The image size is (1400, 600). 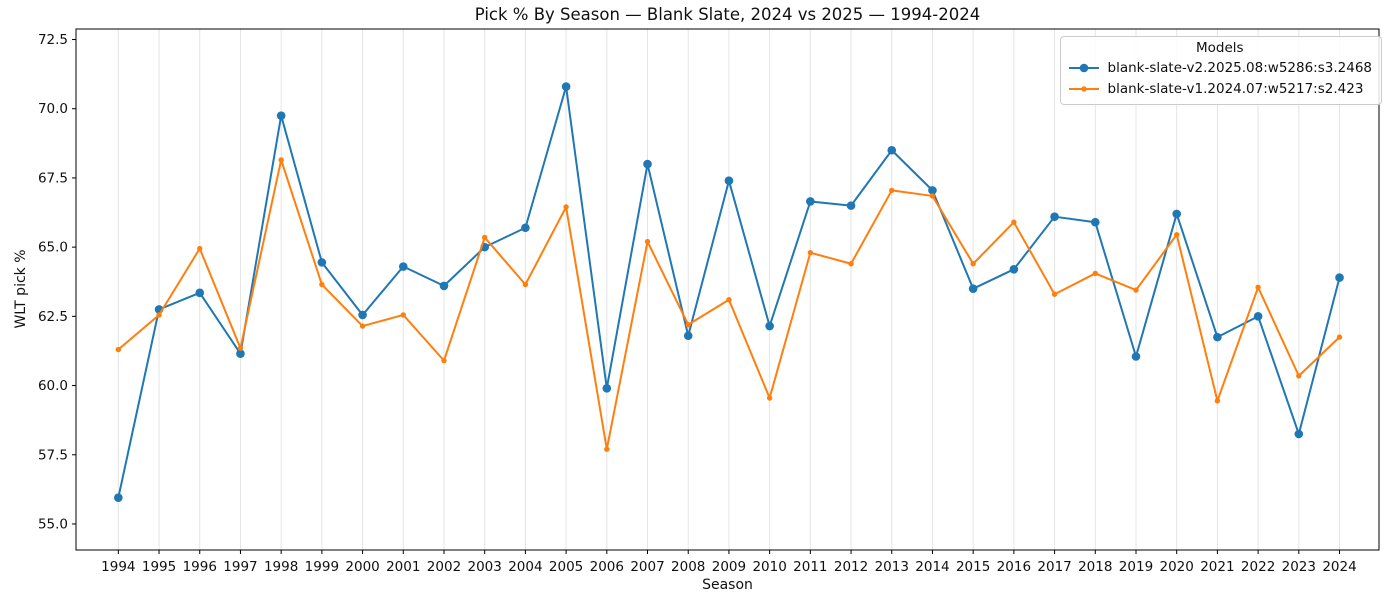 What do you see at coordinates (118, 567) in the screenshot?
I see `x-tick-label: 1994` at bounding box center [118, 567].